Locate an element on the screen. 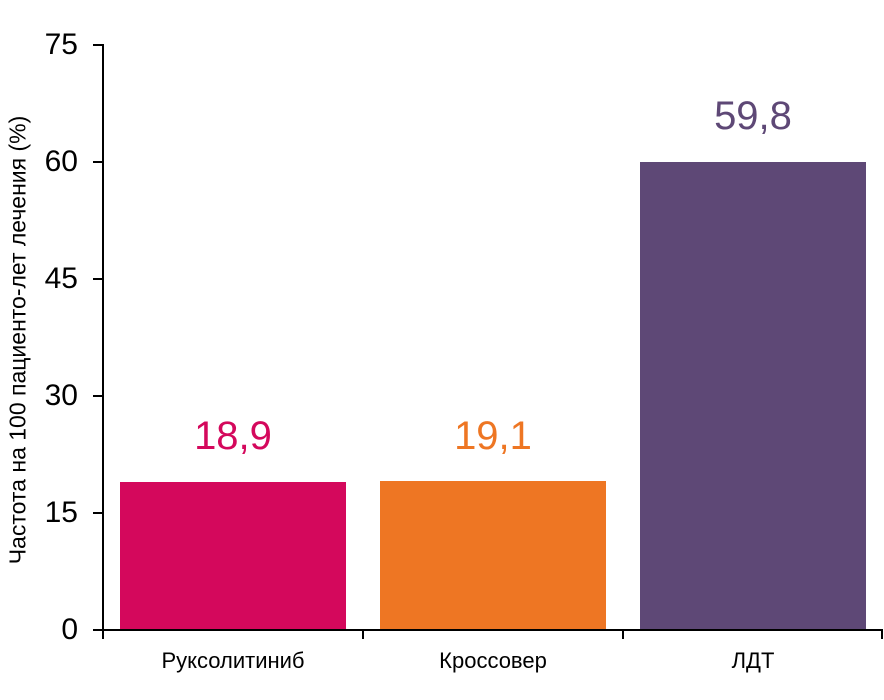  category-label-crossover: Кроссовер is located at coordinates (493, 660).